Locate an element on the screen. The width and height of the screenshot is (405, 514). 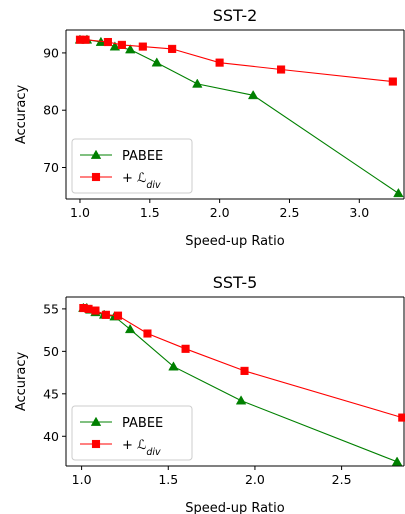
y-tick-label: 90 is located at coordinates (51, 52).